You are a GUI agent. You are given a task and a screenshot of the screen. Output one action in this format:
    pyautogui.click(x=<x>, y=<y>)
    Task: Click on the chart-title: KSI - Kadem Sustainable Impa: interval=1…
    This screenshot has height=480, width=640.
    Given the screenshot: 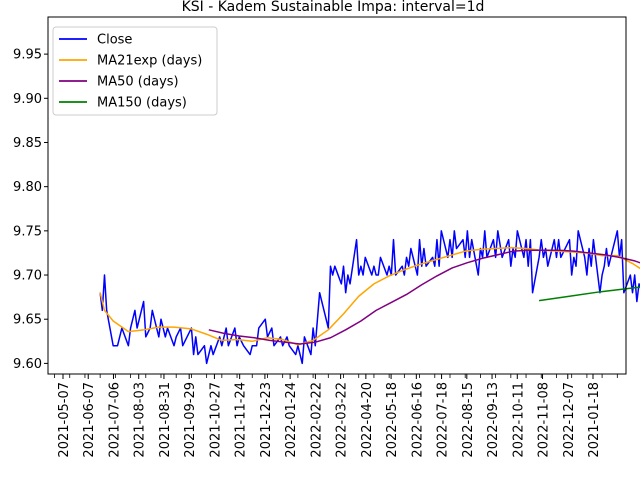 What is the action you would take?
    pyautogui.click(x=333, y=7)
    